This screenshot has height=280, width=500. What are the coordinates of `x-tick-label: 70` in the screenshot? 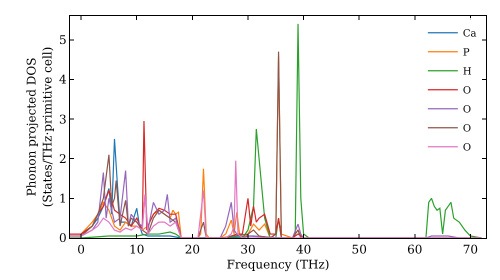 It's located at (470, 249).